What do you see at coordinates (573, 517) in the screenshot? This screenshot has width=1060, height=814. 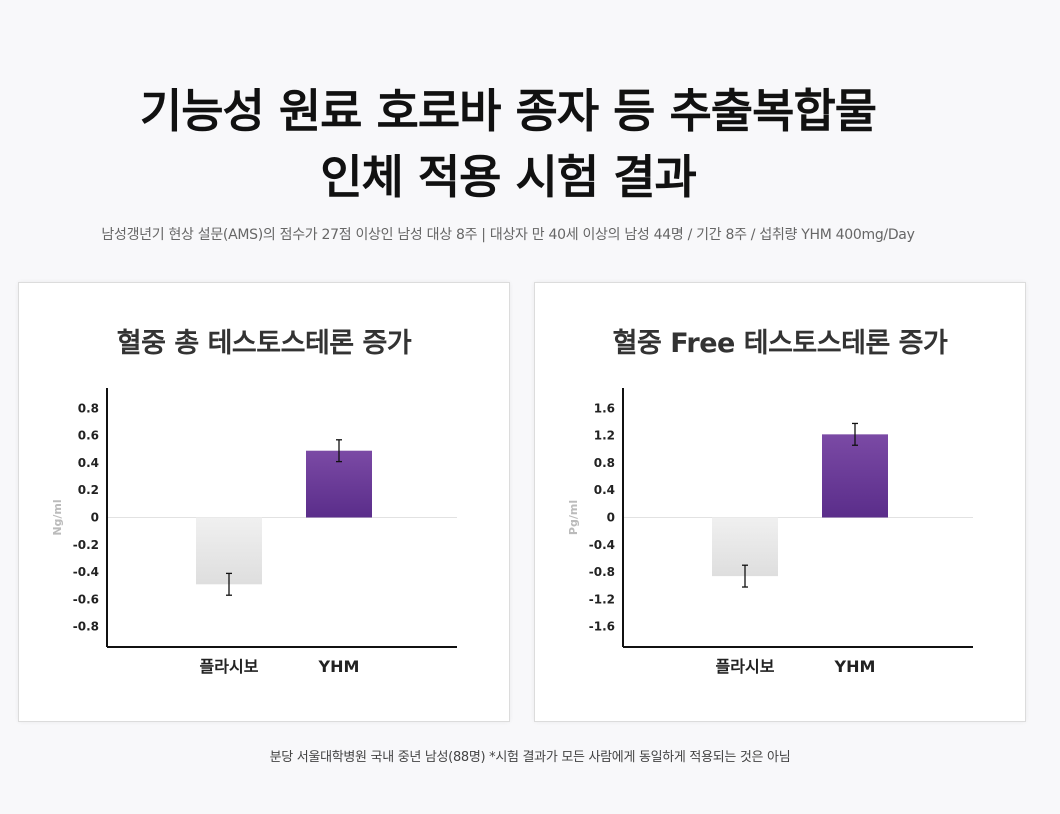 I see `y-axis-unit-label: Pg/ml` at bounding box center [573, 517].